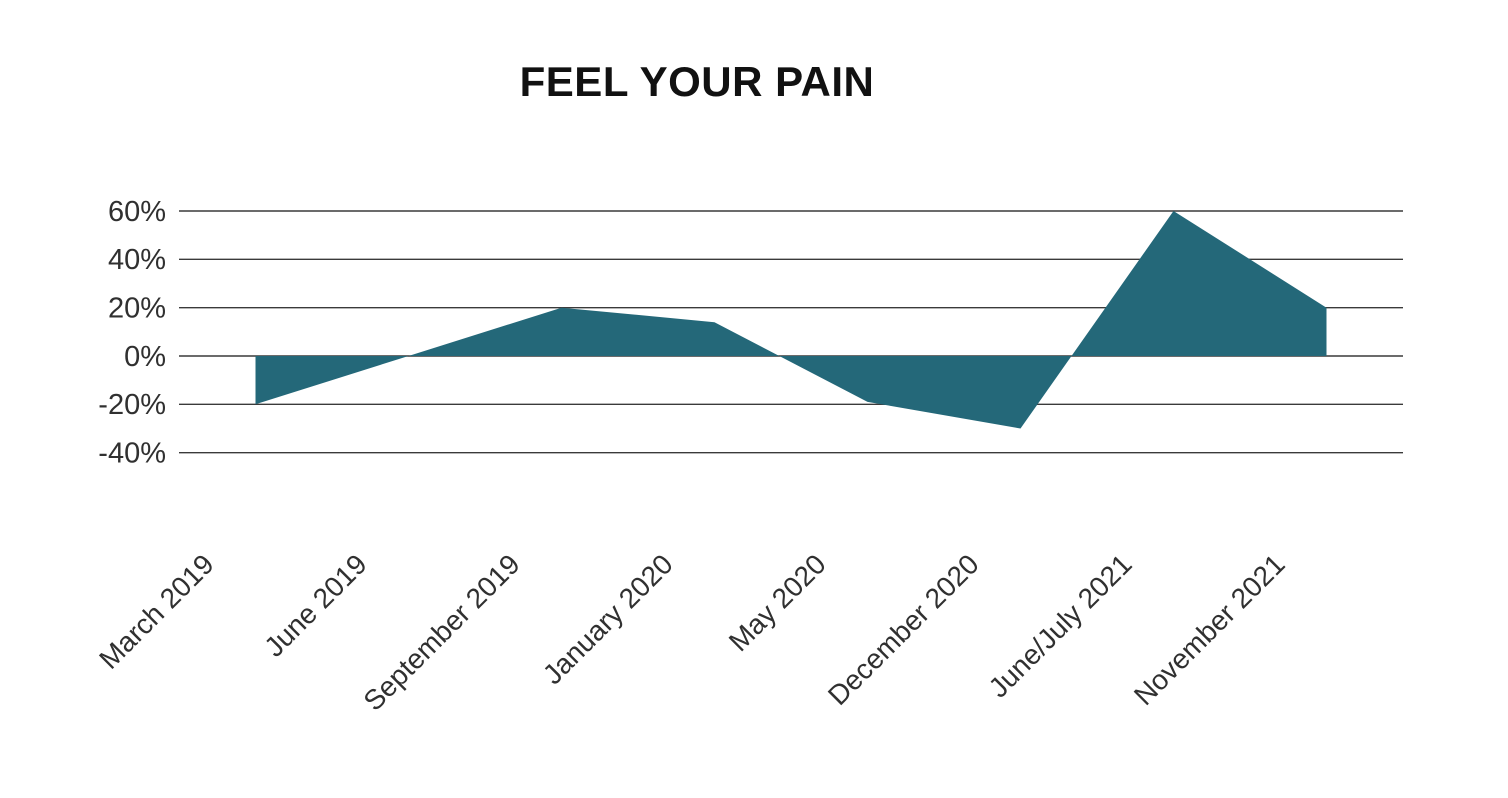 The image size is (1508, 798). Describe the element at coordinates (608, 619) in the screenshot. I see `x-tick-label: January 2020` at that location.